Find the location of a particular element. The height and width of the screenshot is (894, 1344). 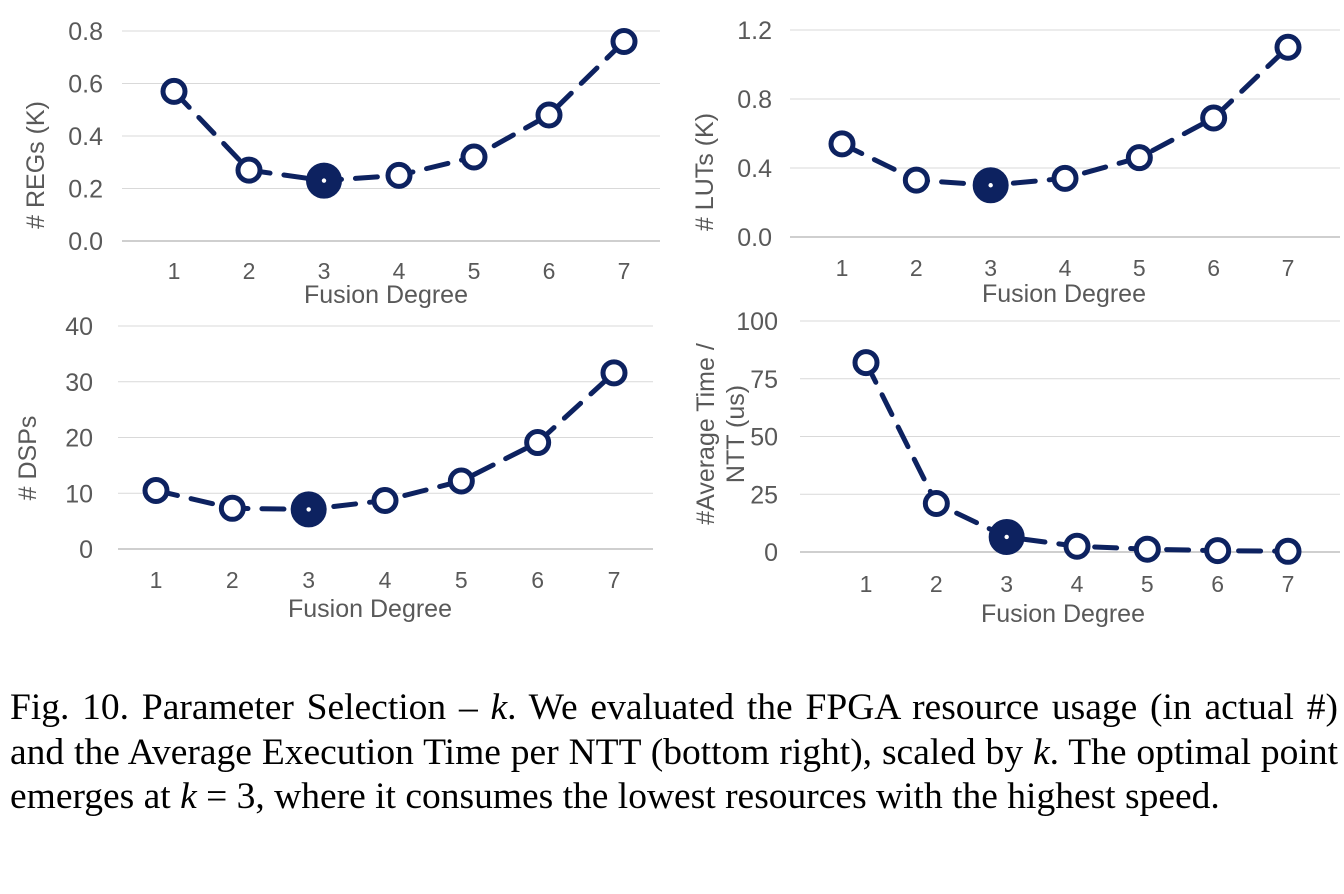

y-tick-label: 75 is located at coordinates (764, 380).